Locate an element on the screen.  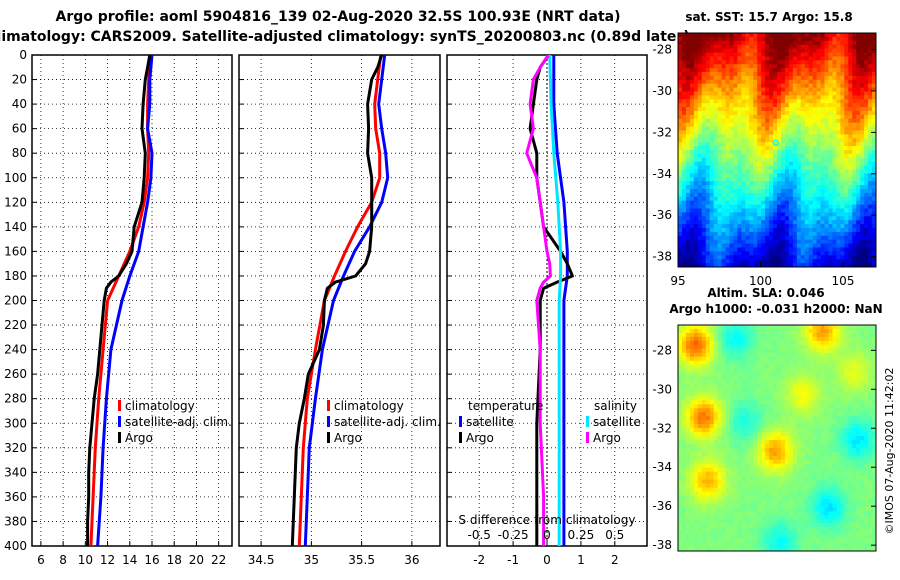
sst-map-frame is located at coordinates (777, 150).